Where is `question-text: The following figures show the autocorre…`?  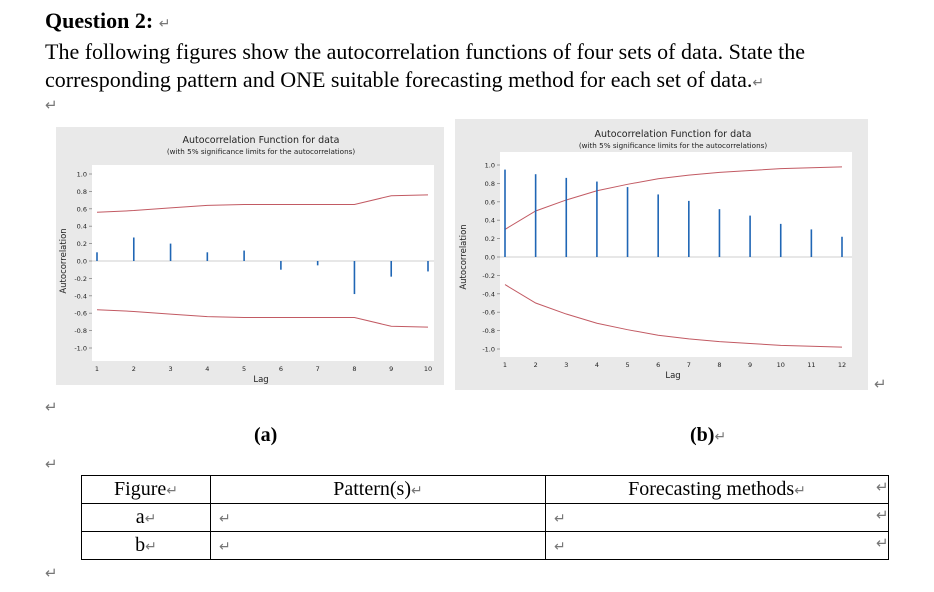 question-text: The following figures show the autocorre… is located at coordinates (425, 65).